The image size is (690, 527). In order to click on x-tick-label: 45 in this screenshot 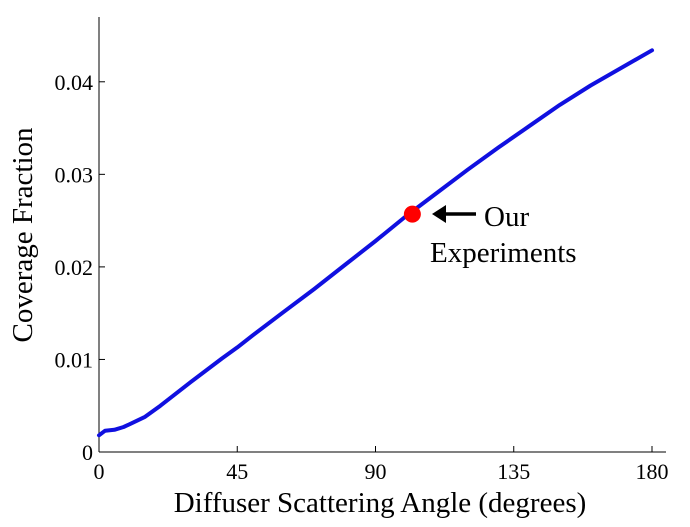, I will do `click(237, 471)`.